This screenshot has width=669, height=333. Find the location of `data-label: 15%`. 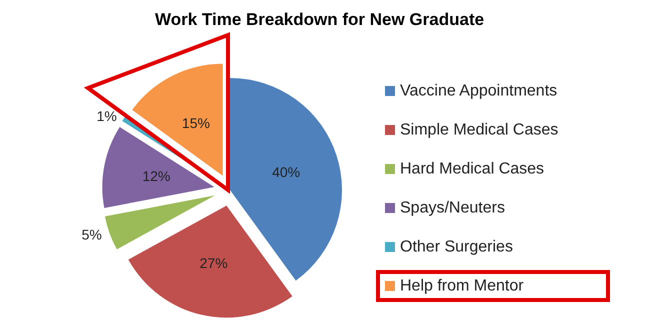

data-label: 15% is located at coordinates (196, 123).